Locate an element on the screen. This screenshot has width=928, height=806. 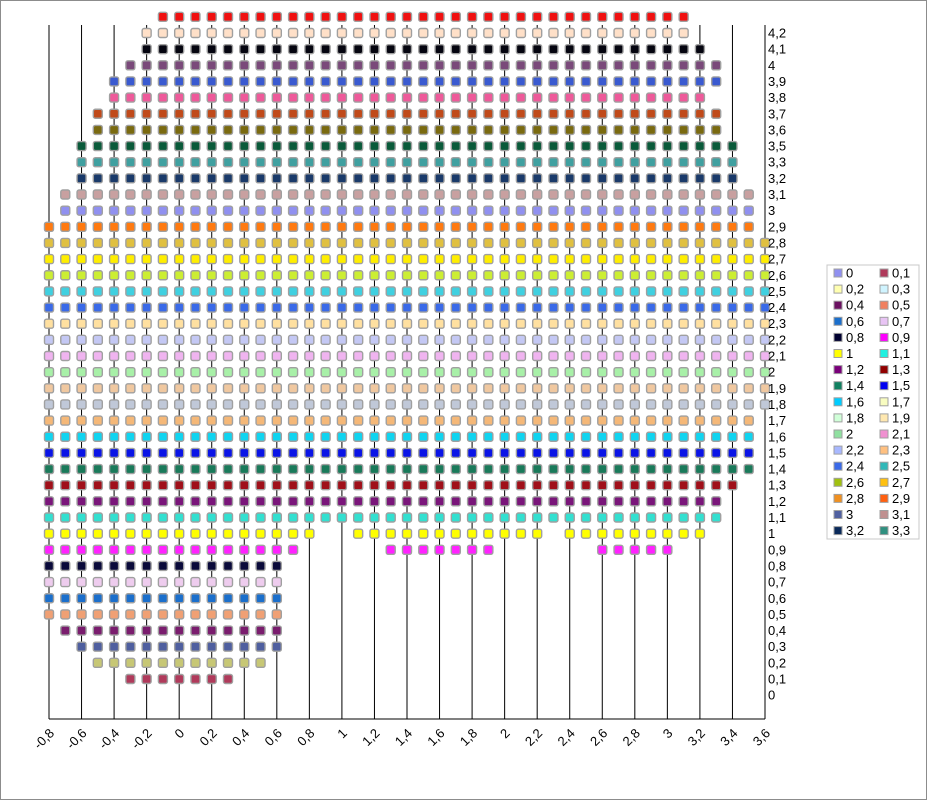
legend-label: 1,7 is located at coordinates (901, 401).